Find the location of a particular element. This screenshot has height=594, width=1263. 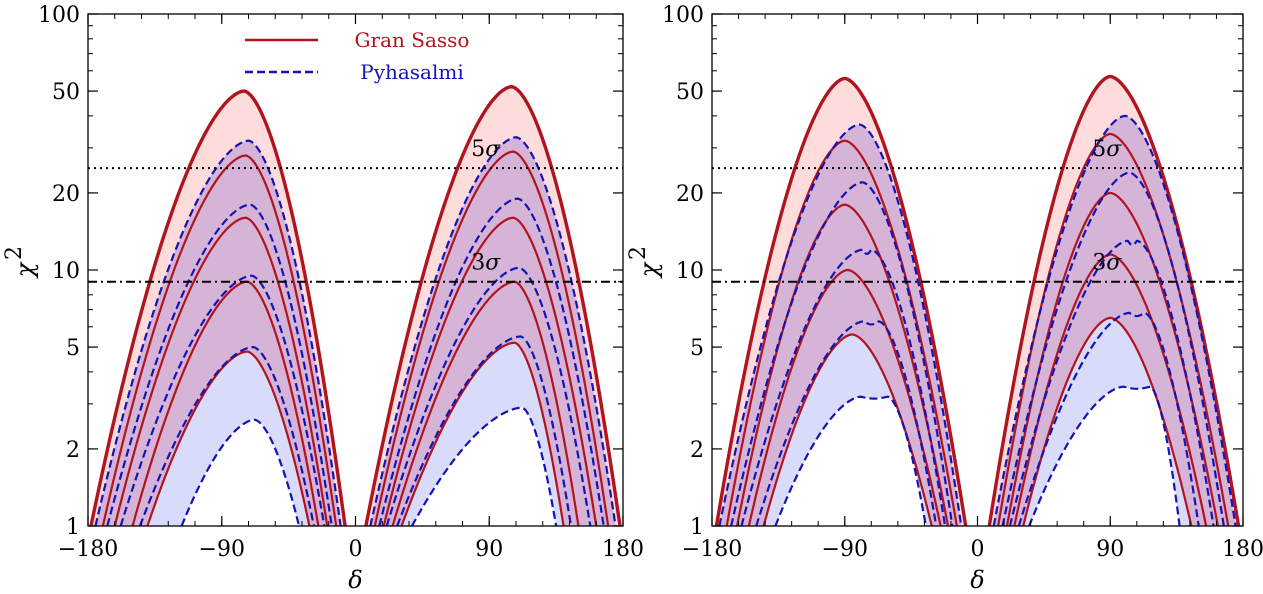

legend: Gran Sasso Pyhasalmi is located at coordinates (357, 56).